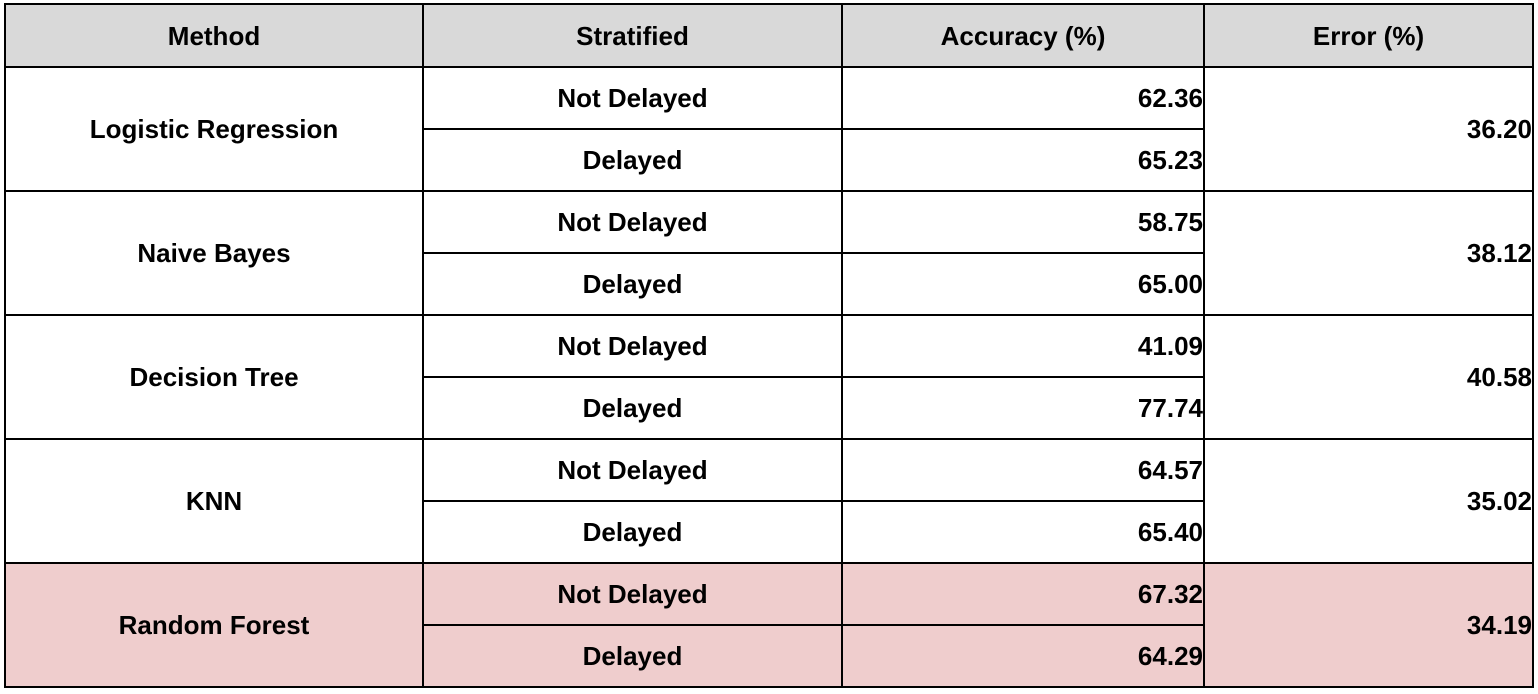 The image size is (1538, 694). I want to click on header-method: Method, so click(214, 35).